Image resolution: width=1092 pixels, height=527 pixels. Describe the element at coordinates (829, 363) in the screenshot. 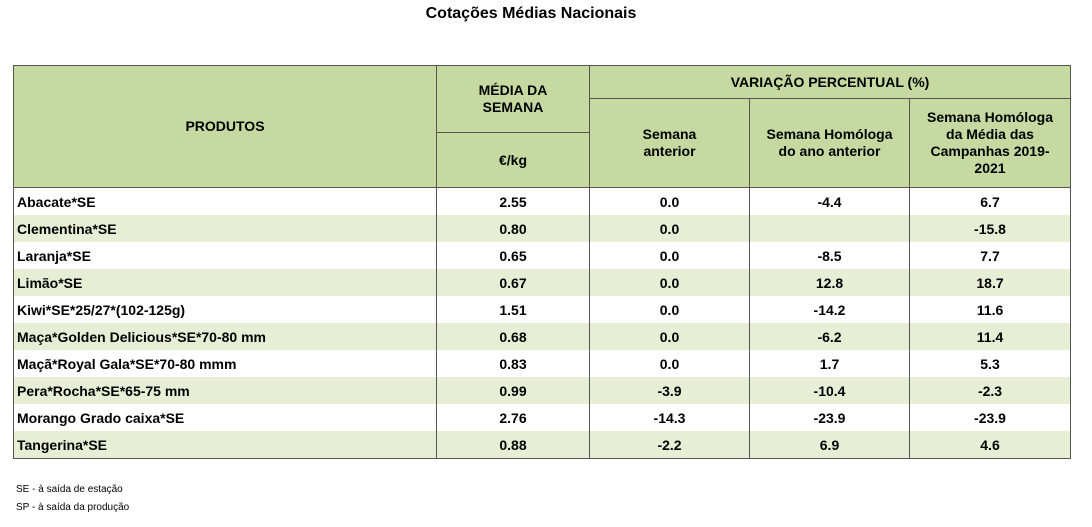

I see `homologa-ano-cell: 1.7` at that location.